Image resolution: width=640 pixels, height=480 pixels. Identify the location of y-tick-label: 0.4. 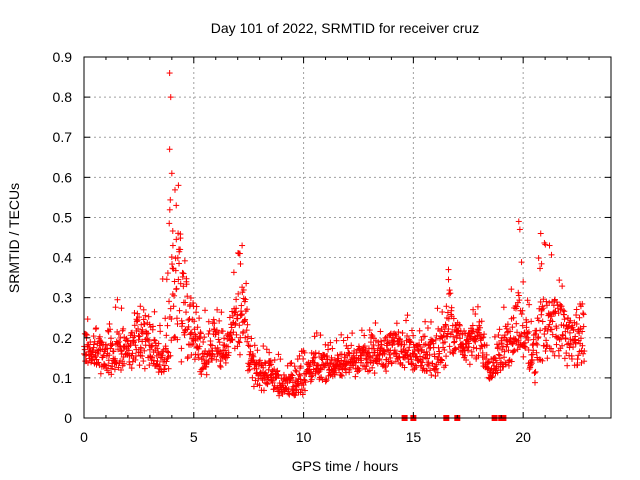
(63, 258).